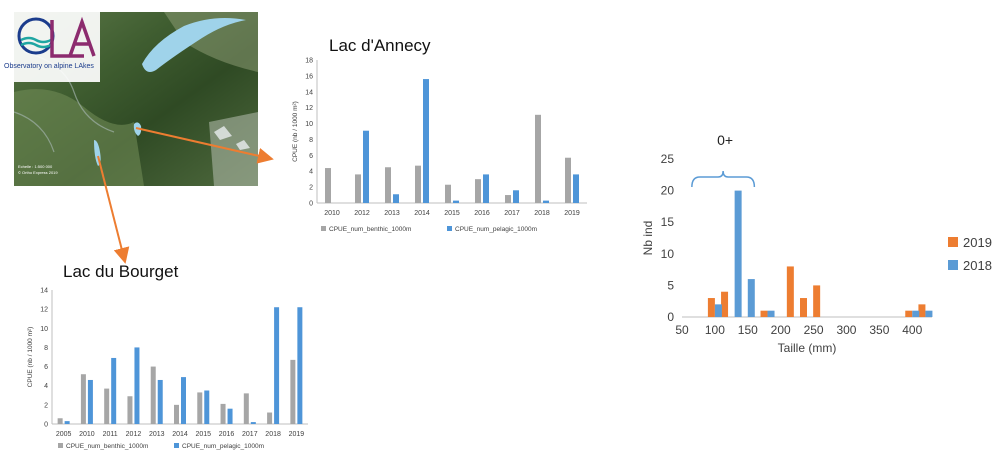 Image resolution: width=998 pixels, height=457 pixels. What do you see at coordinates (35, 166) in the screenshot?
I see `map-scale-line-1: Echelle : 1:500 000` at bounding box center [35, 166].